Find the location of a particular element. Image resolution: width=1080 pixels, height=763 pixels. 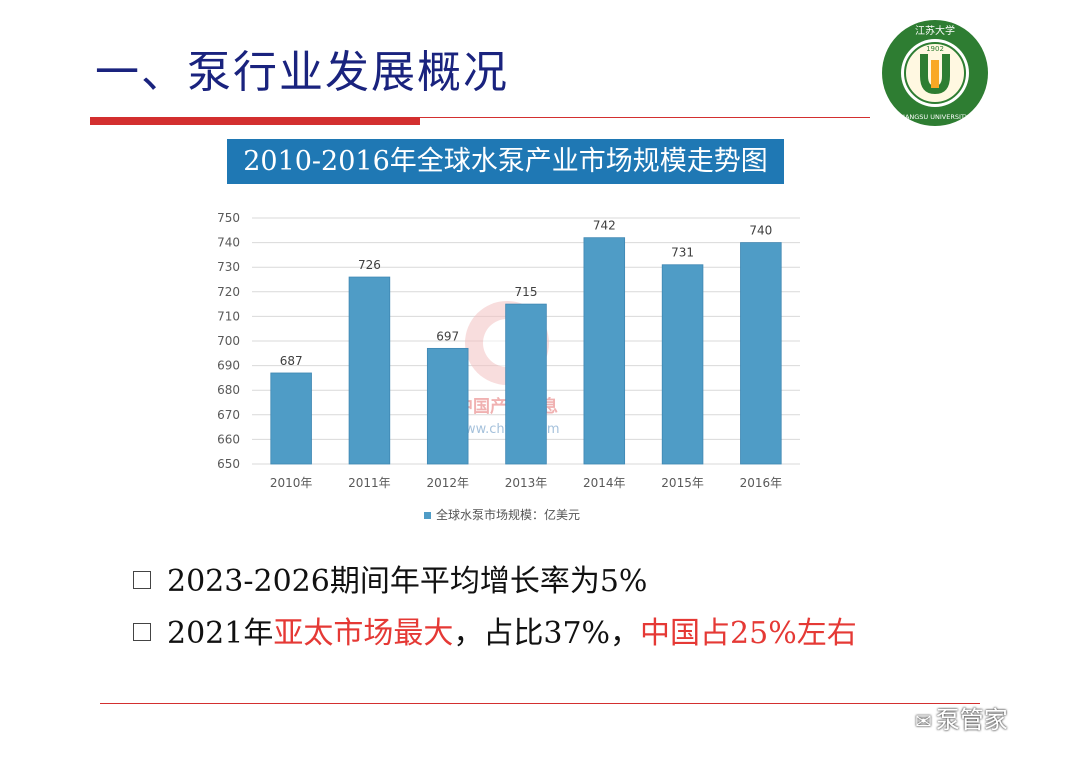

data-label: 715 is located at coordinates (526, 292).